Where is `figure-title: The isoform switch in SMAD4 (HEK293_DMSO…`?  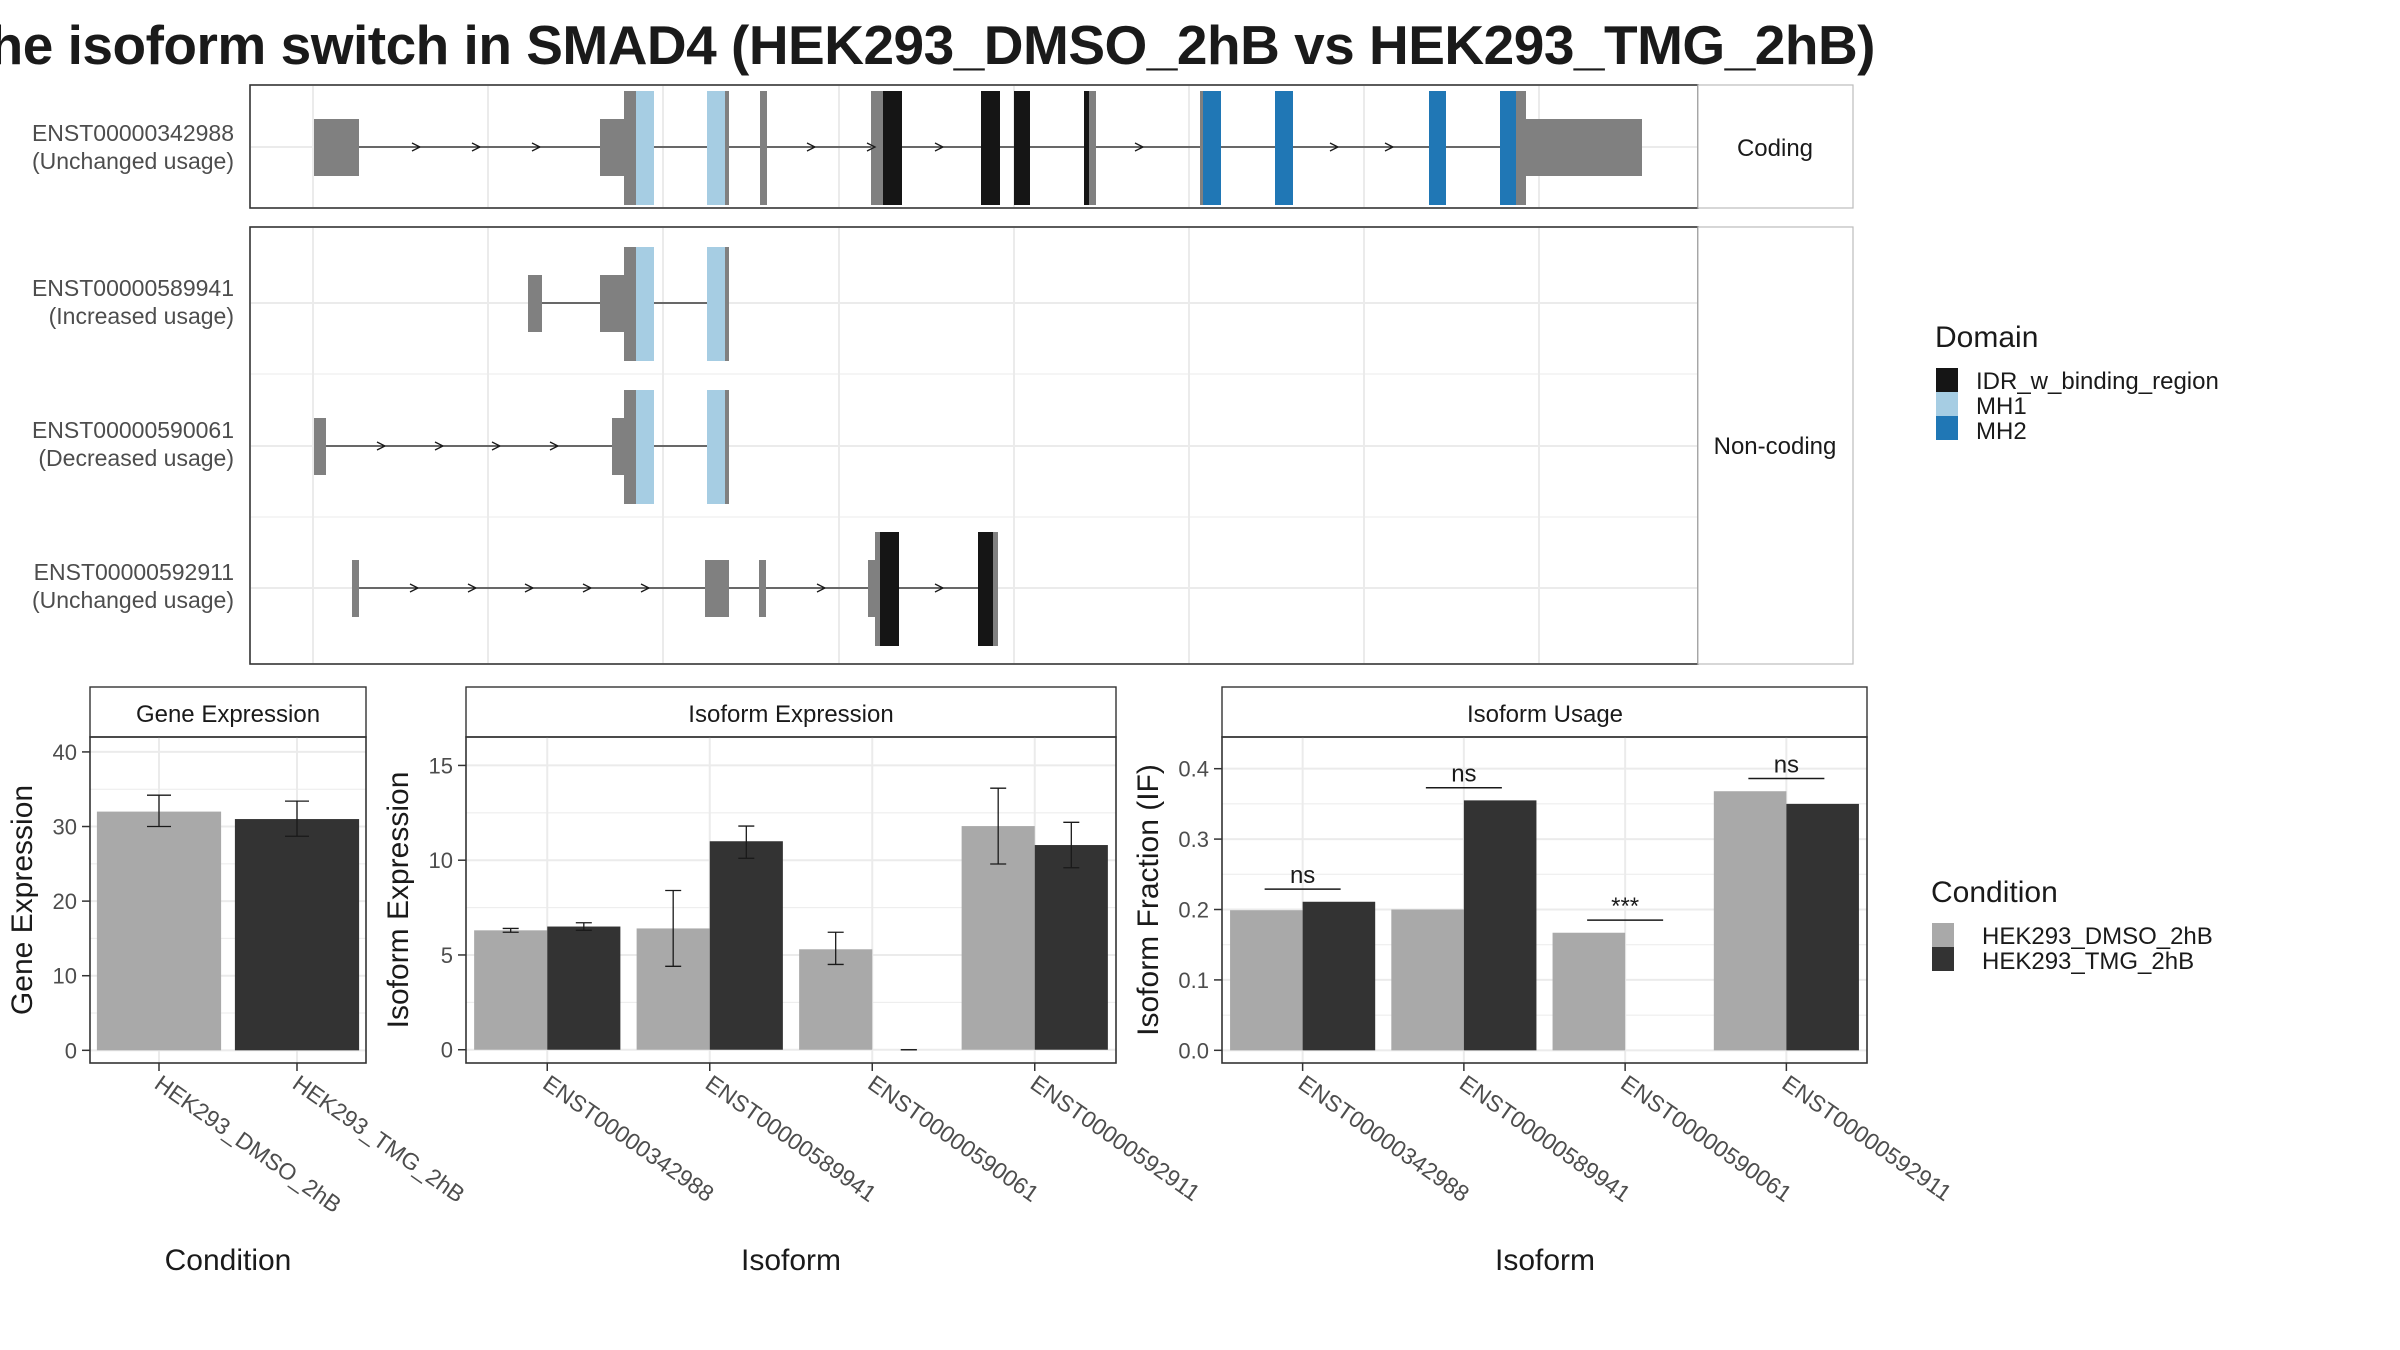 figure-title: The isoform switch in SMAD4 (HEK293_DMSO… is located at coordinates (937, 45).